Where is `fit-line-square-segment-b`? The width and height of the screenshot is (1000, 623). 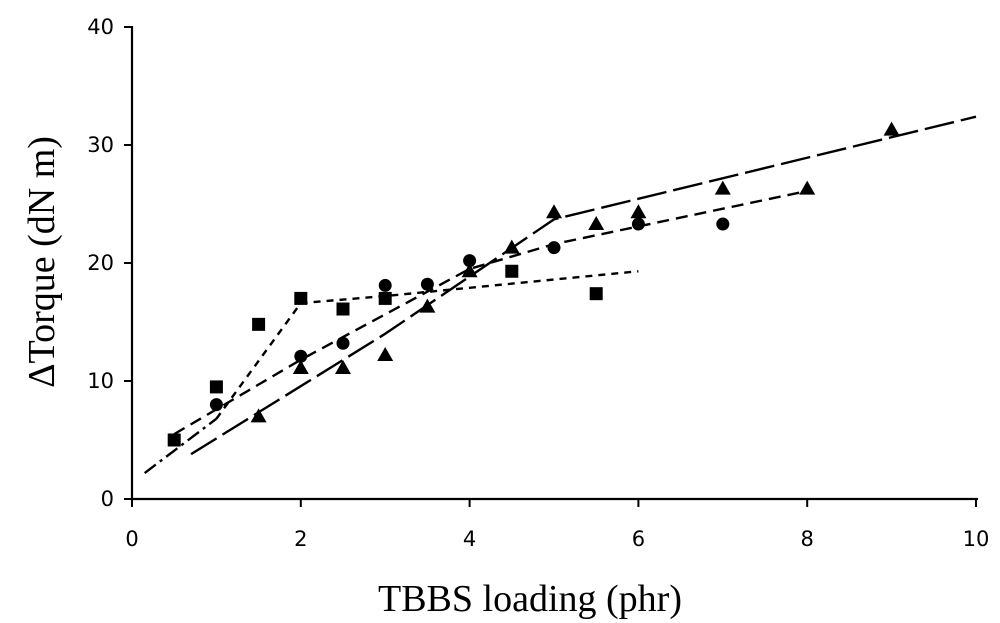 fit-line-square-segment-b is located at coordinates (427, 345).